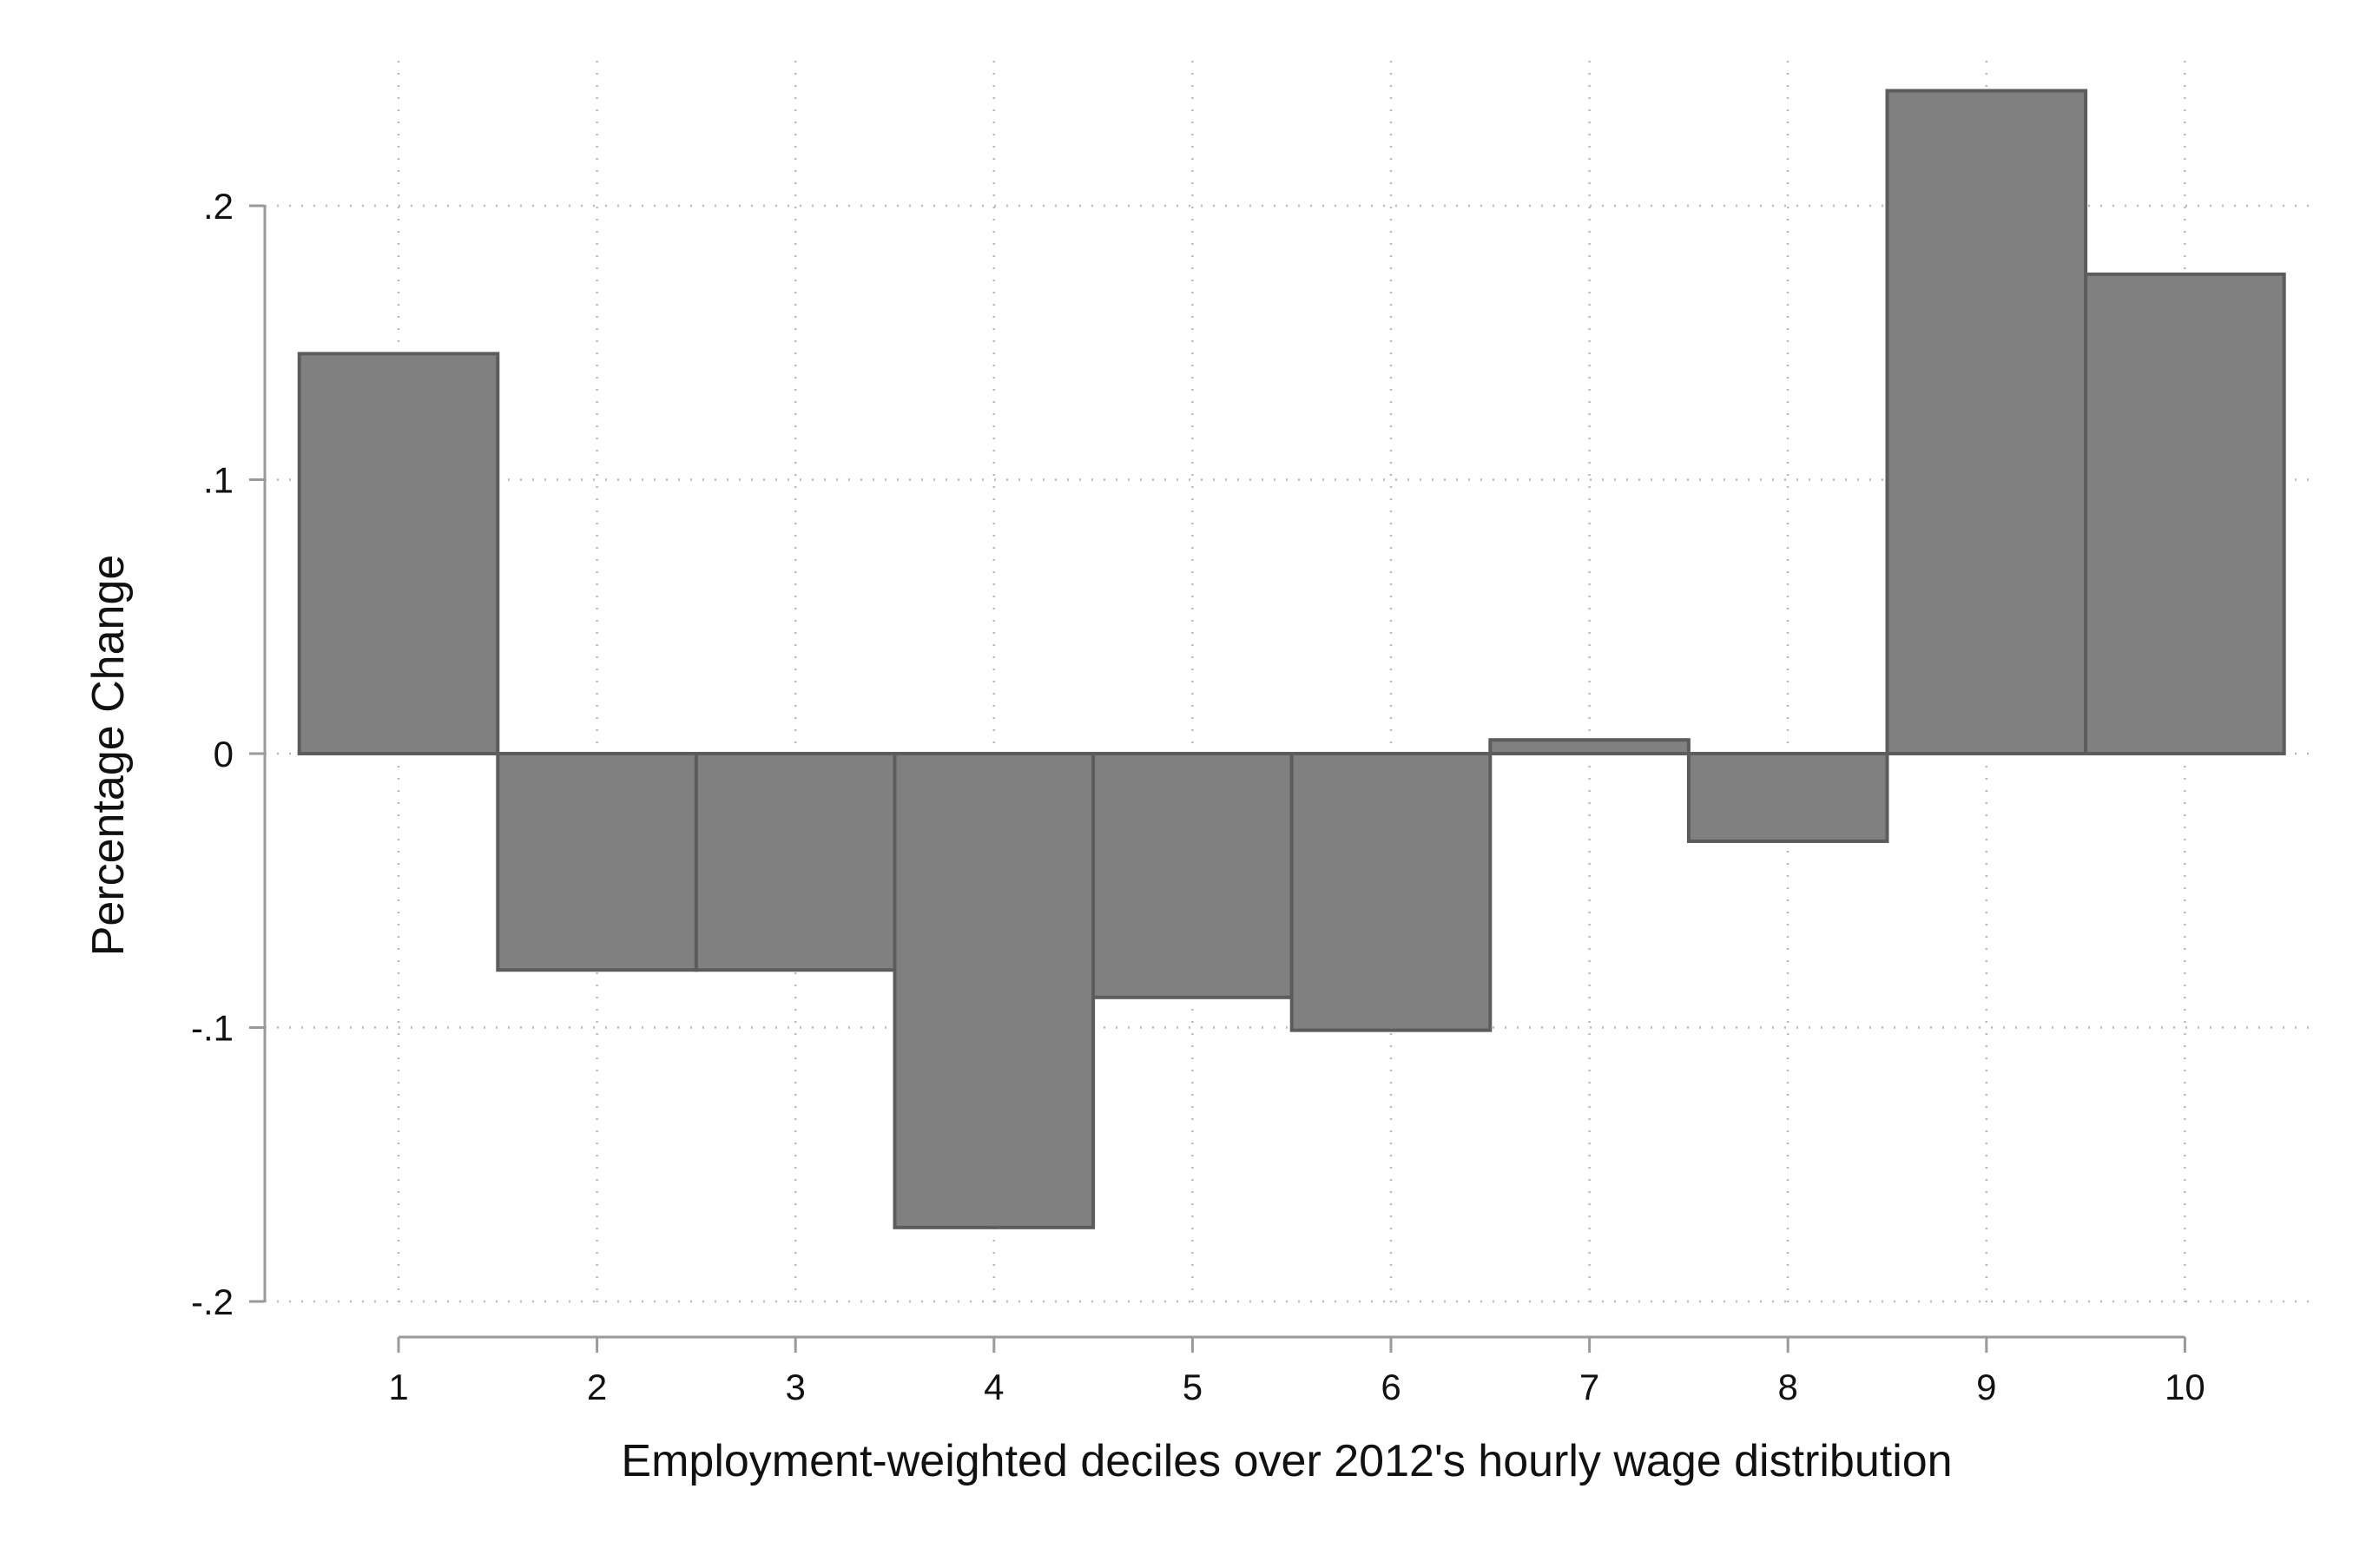 This screenshot has width=2353, height=1568. I want to click on x-tick-label: 10, so click(2185, 1387).